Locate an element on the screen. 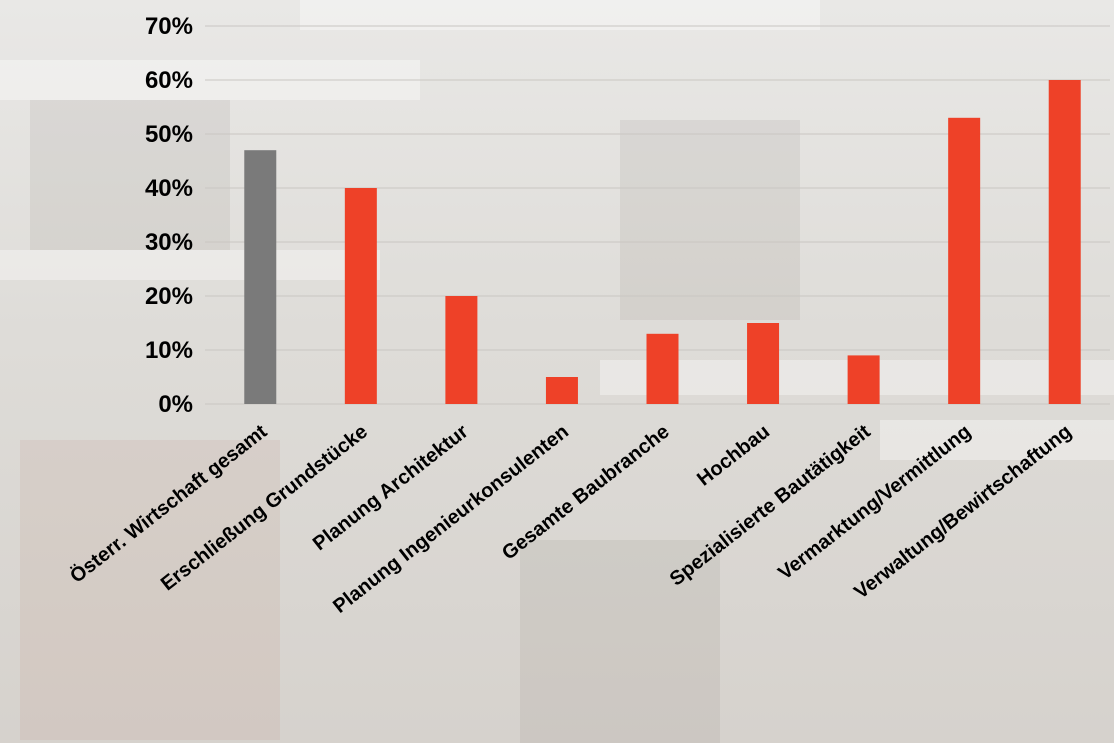 The height and width of the screenshot is (743, 1114). y-tick-label: 10% is located at coordinates (169, 350).